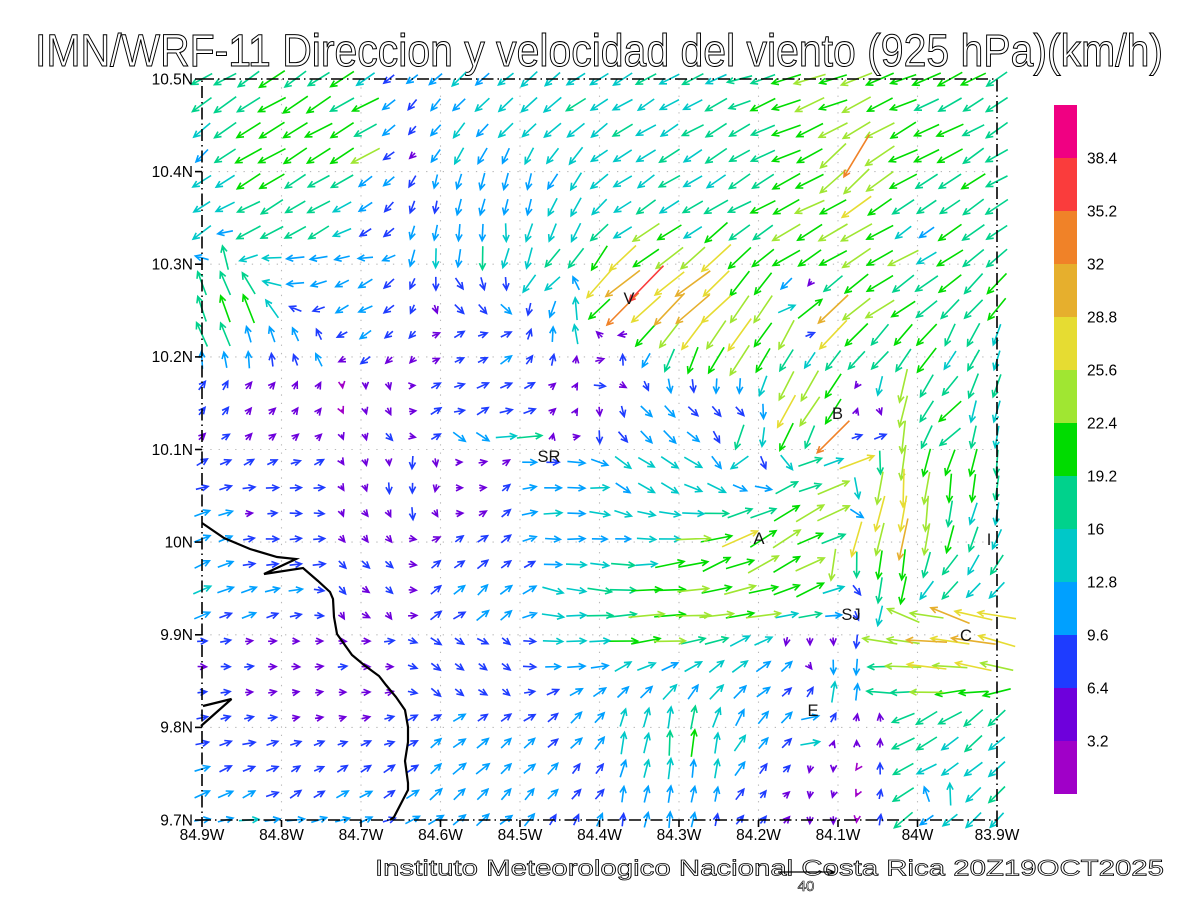  I want to click on svg-text: 84.5W, so click(520, 835).